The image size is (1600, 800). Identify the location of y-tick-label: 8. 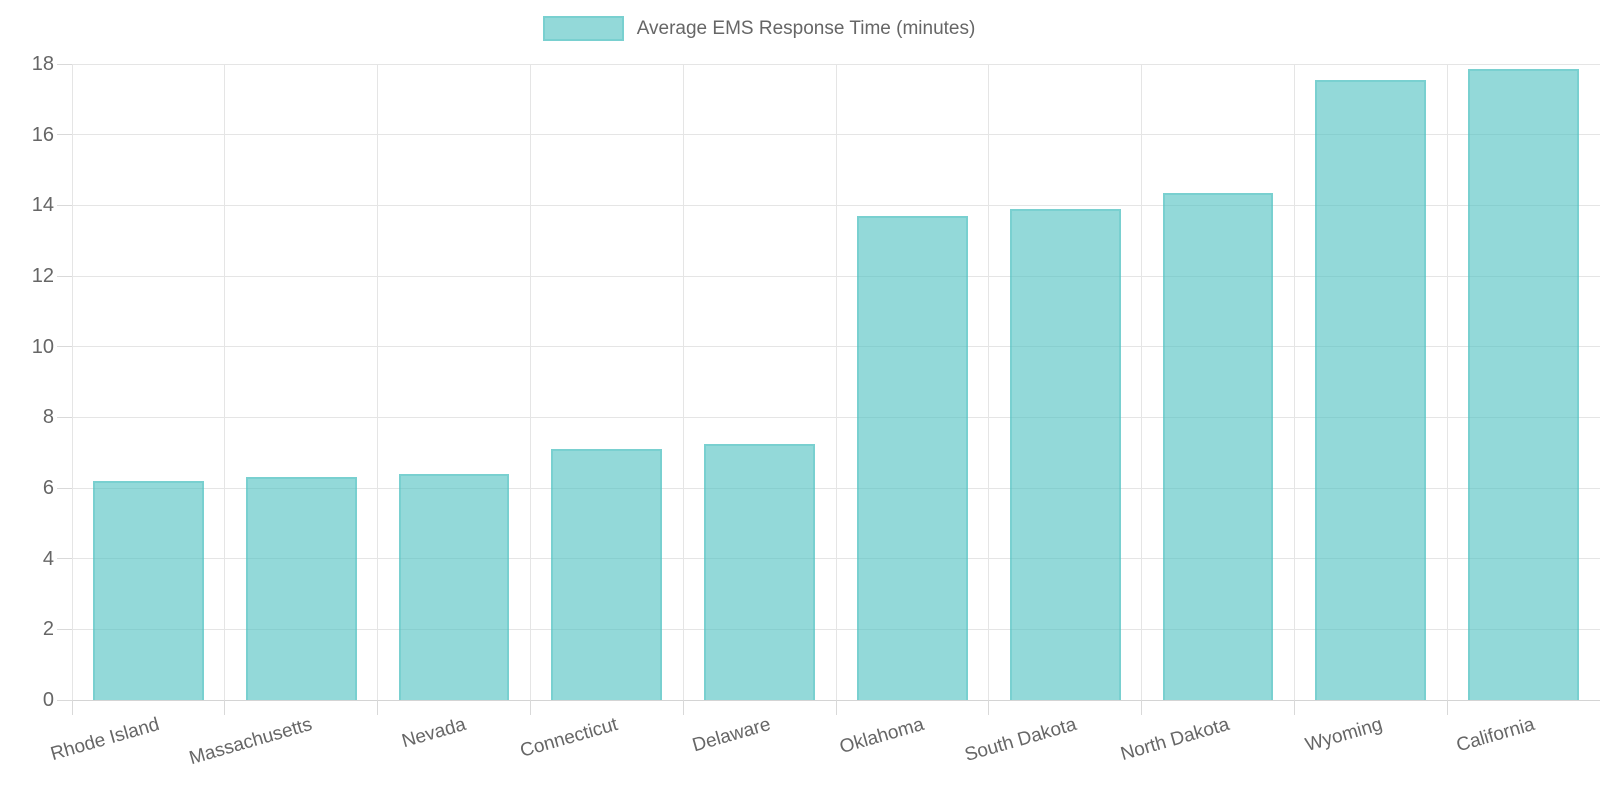
(48, 417).